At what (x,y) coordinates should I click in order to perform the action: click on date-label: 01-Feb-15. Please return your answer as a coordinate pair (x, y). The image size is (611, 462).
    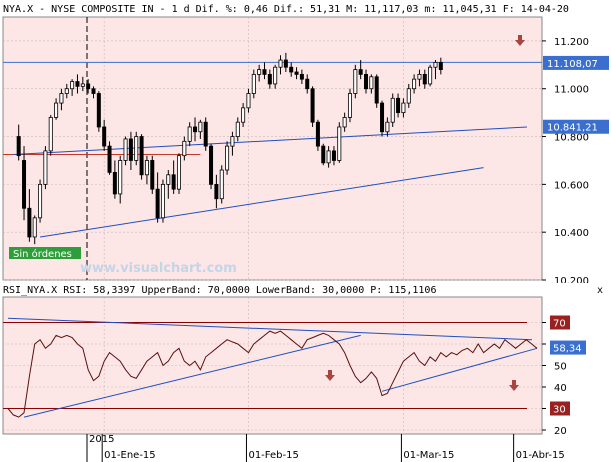
    Looking at the image, I should click on (273, 455).